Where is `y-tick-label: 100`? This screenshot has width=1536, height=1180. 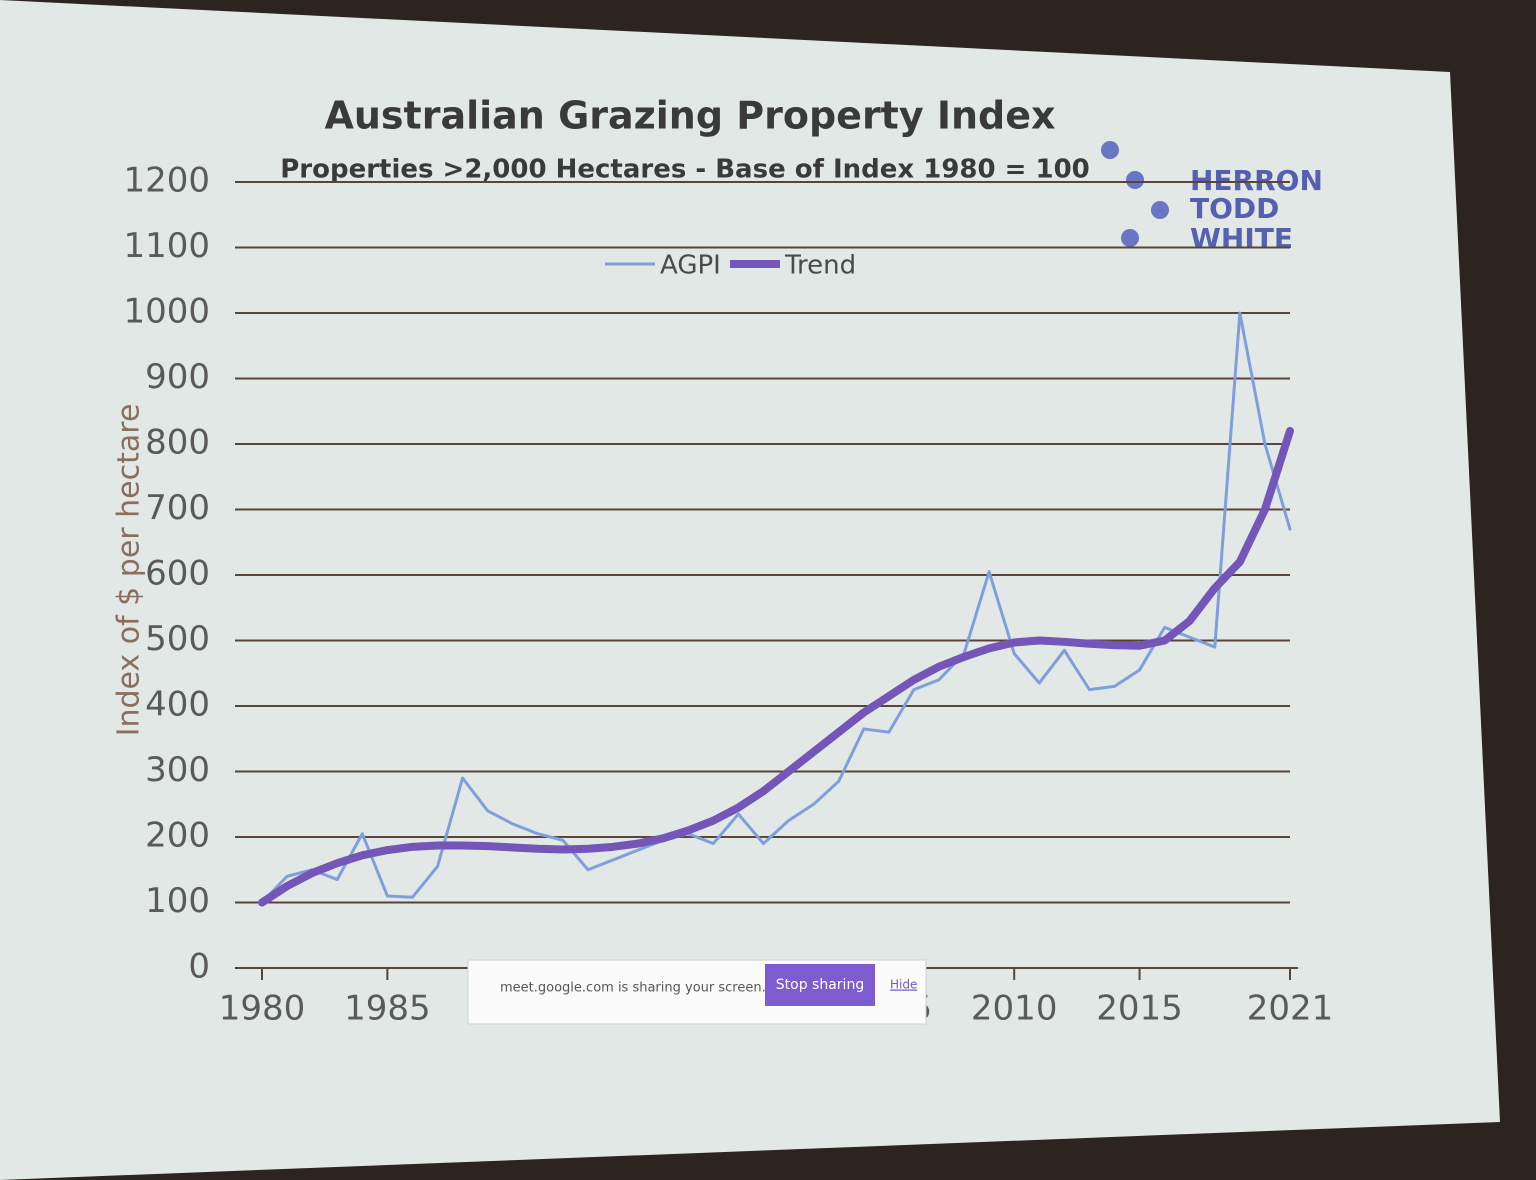 y-tick-label: 100 is located at coordinates (177, 901).